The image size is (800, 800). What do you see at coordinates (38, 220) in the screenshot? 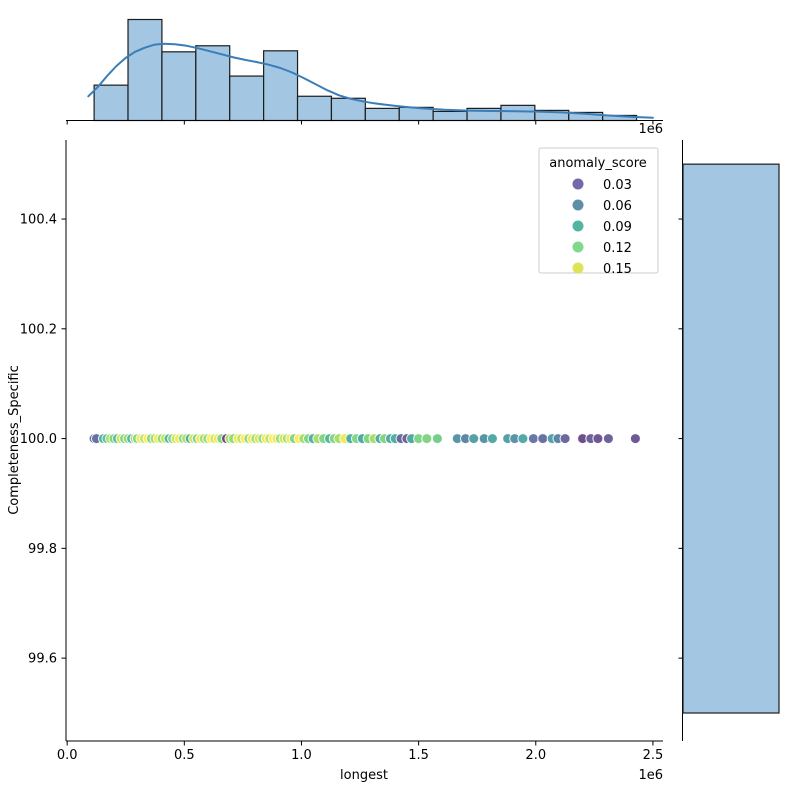
I see `y-tick-label: 100.4` at bounding box center [38, 220].